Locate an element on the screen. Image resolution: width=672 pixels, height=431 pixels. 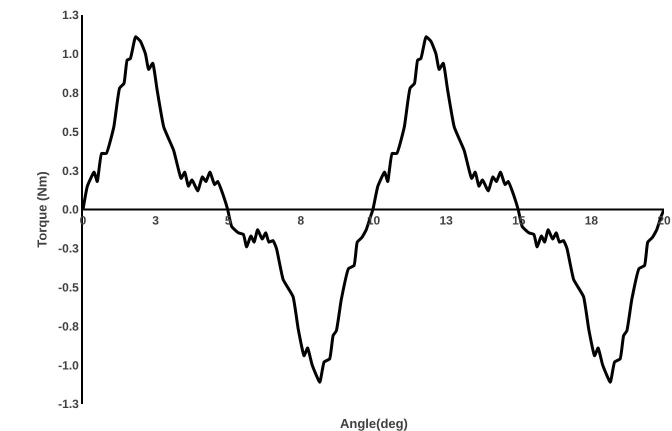
y-tick-label: 1.3 is located at coordinates (71, 15).